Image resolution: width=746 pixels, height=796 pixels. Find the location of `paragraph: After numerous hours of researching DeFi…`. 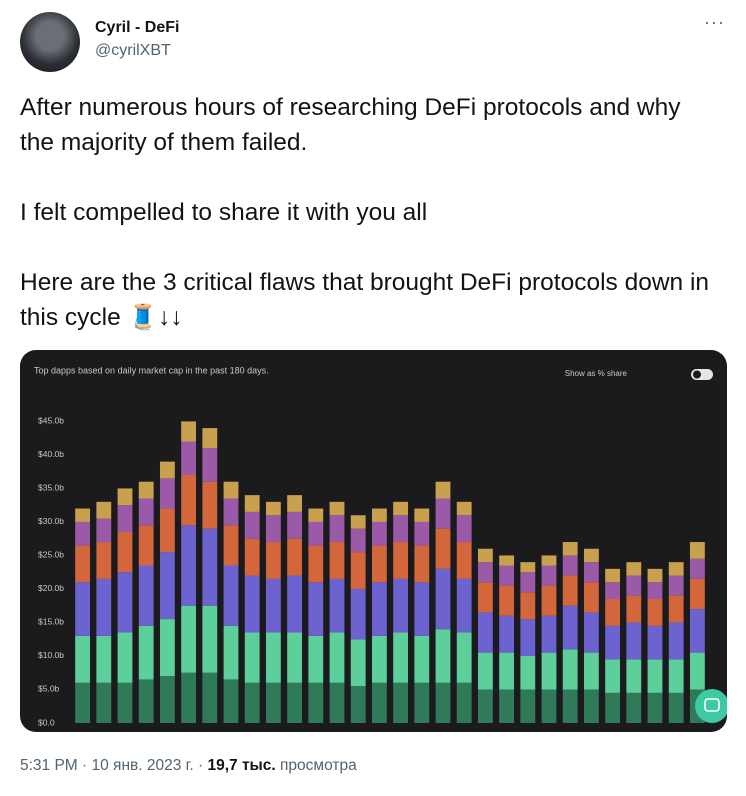

paragraph: After numerous hours of researching DeFi… is located at coordinates (350, 125).